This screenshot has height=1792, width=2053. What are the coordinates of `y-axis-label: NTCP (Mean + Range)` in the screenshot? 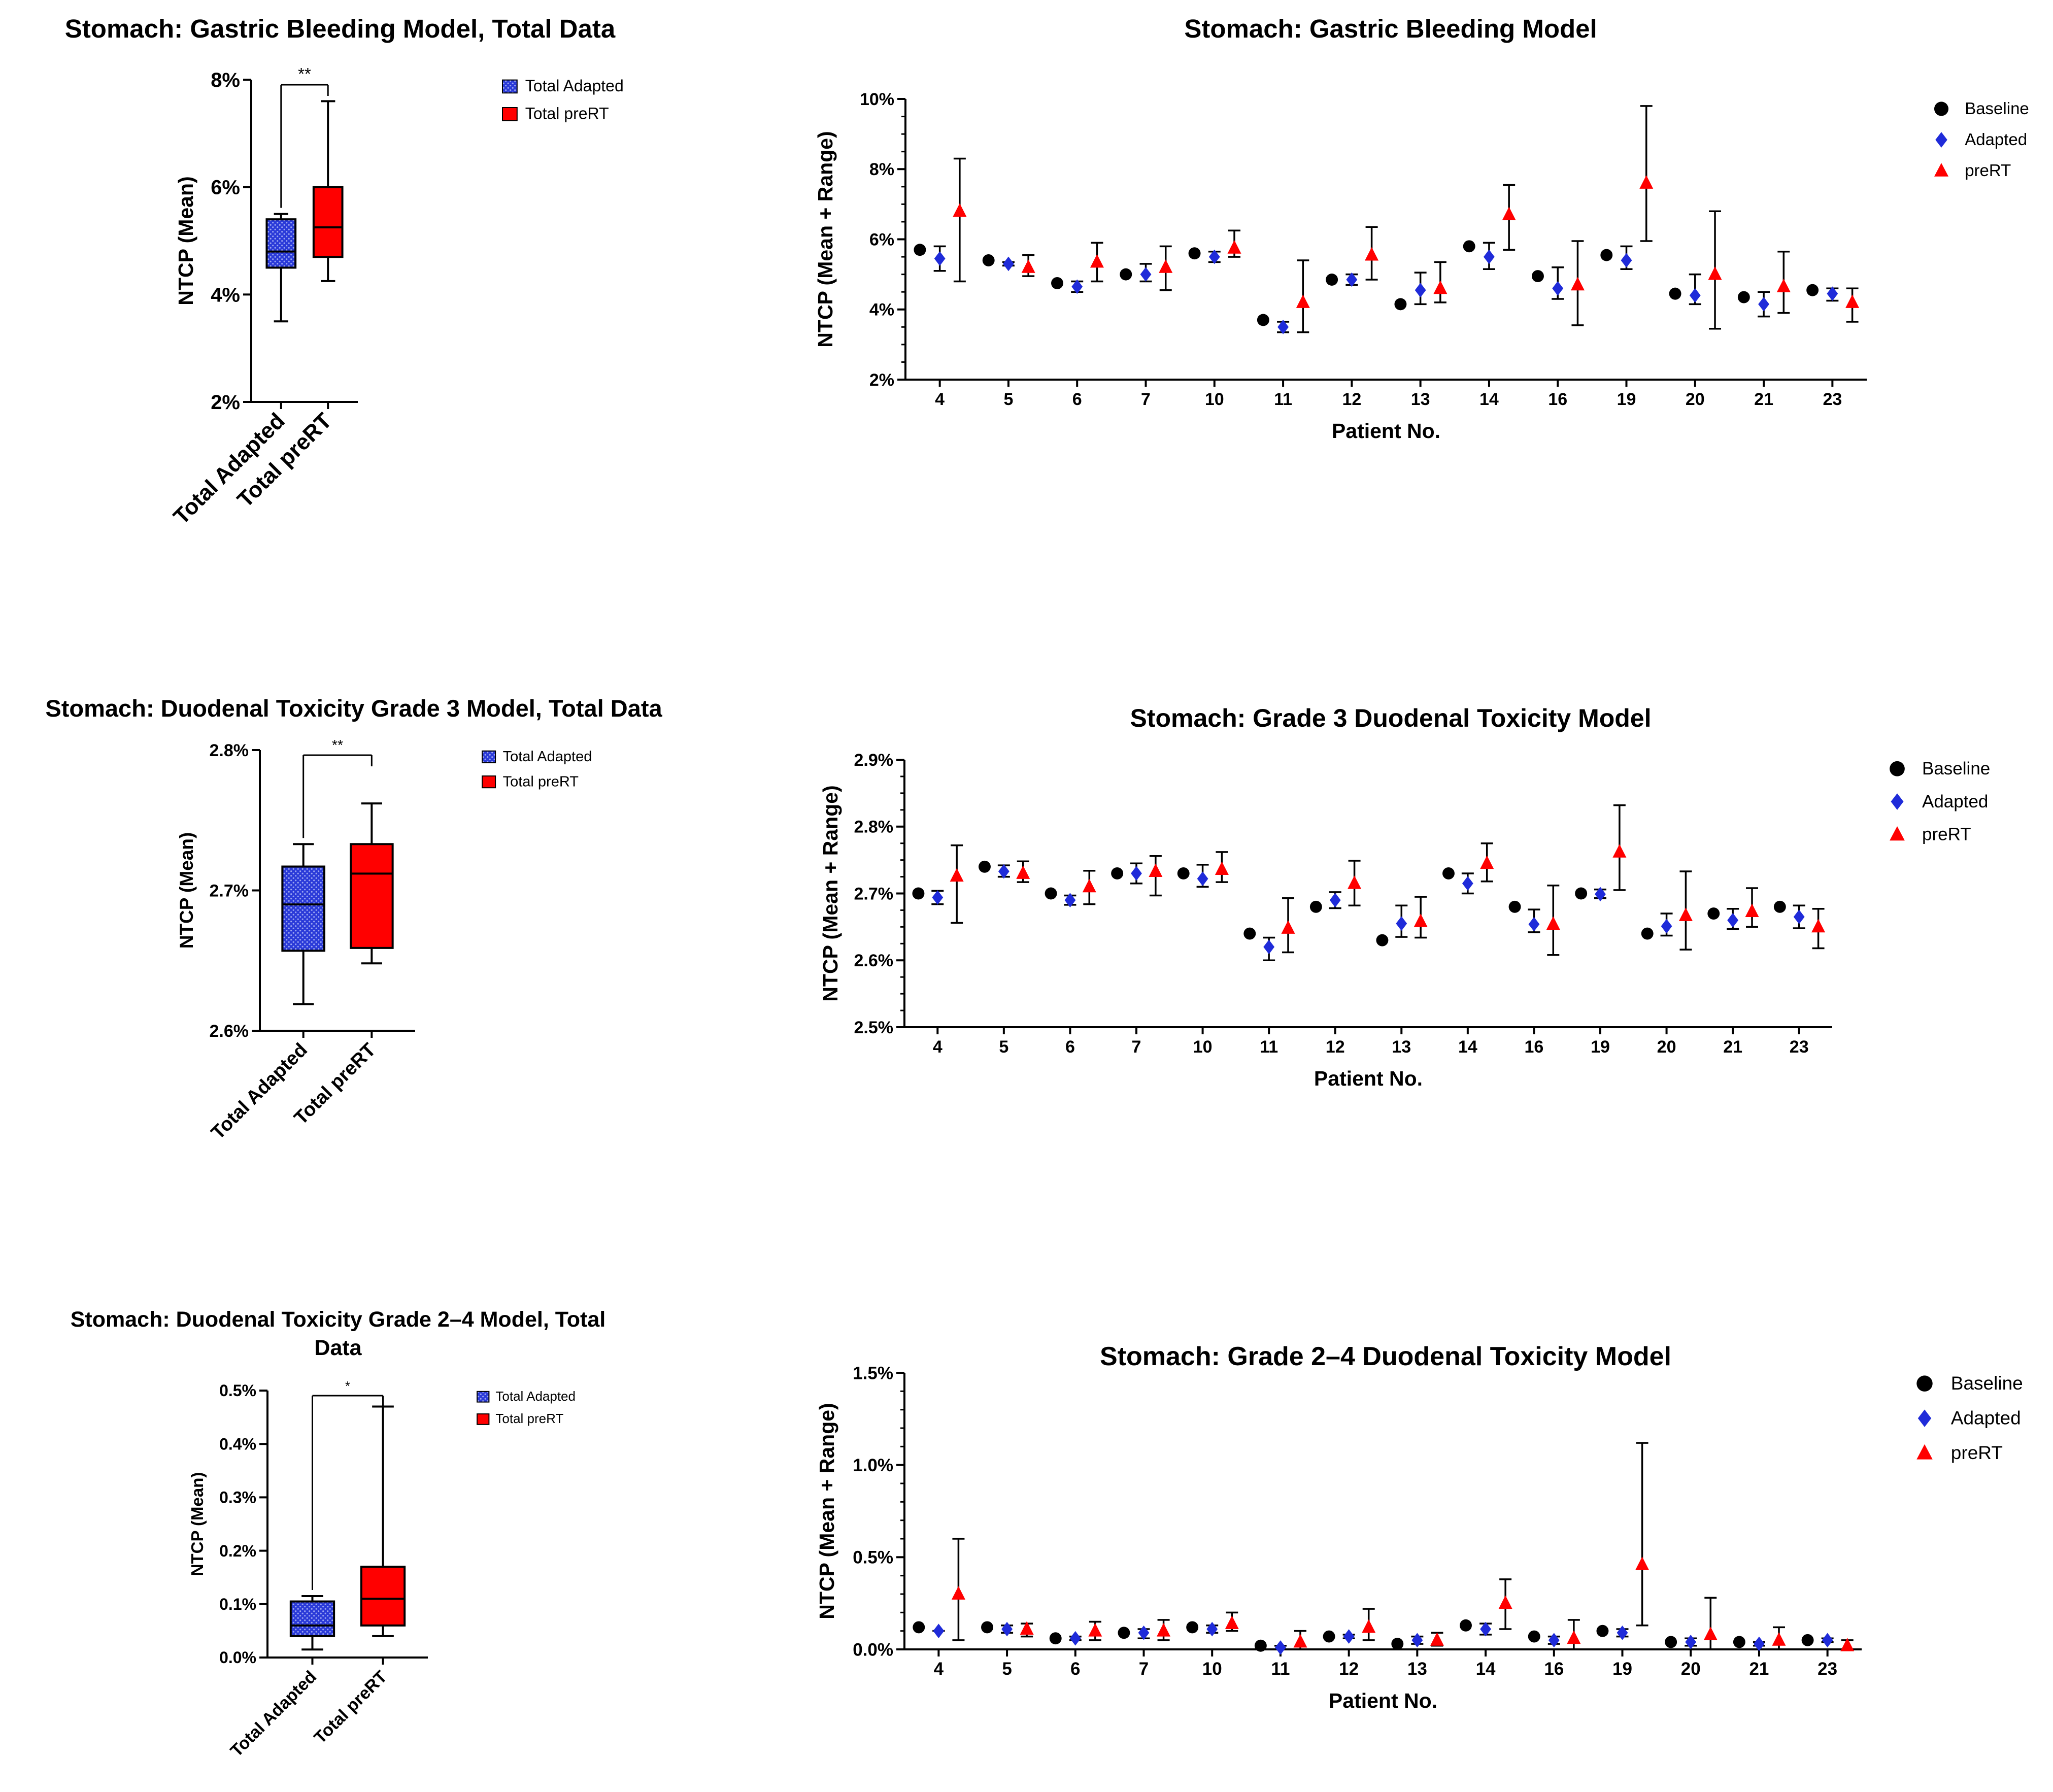 It's located at (825, 239).